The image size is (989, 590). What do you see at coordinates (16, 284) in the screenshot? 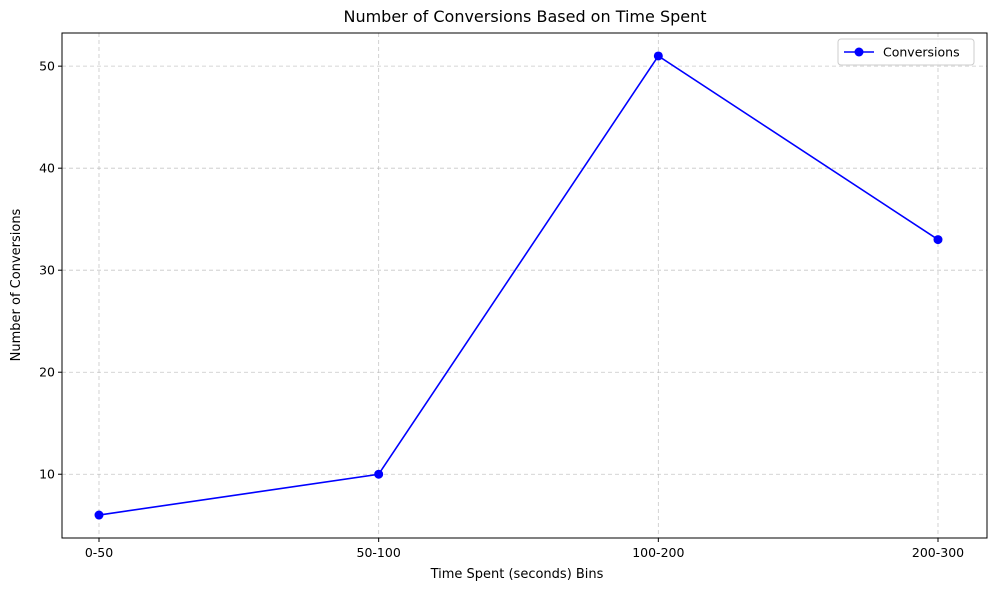
I see `y-axis-label: Number of Conversions` at bounding box center [16, 284].